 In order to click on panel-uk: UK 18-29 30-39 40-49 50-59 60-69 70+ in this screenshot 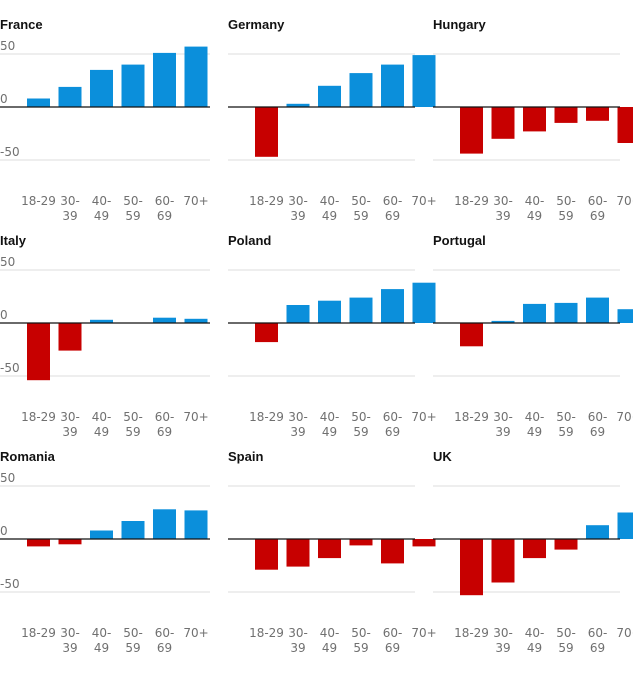, I will do `click(533, 552)`.